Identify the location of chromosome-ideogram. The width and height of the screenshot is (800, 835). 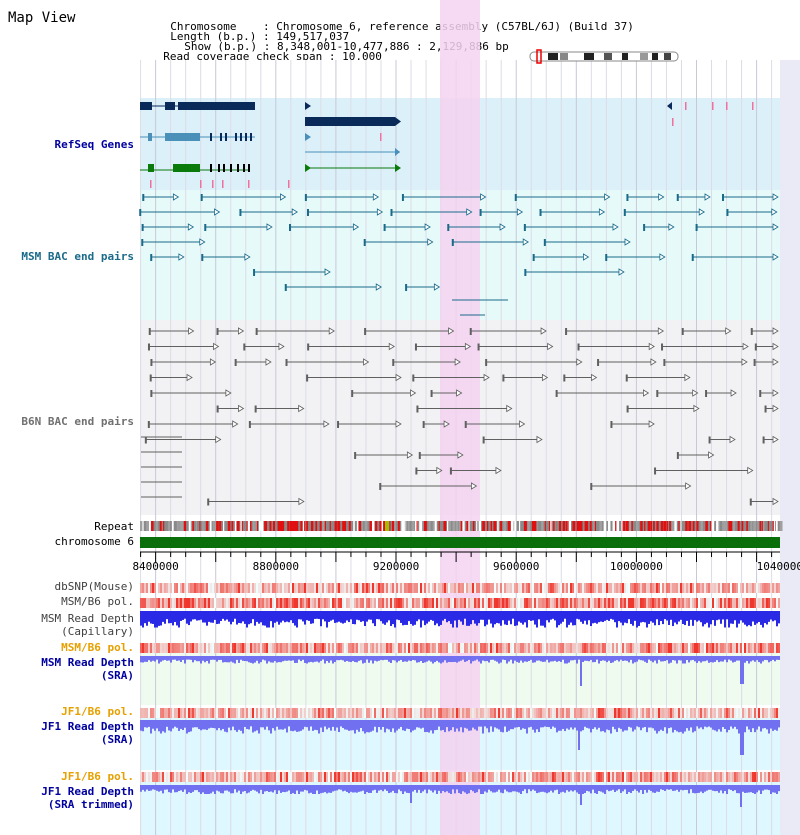
(604, 56).